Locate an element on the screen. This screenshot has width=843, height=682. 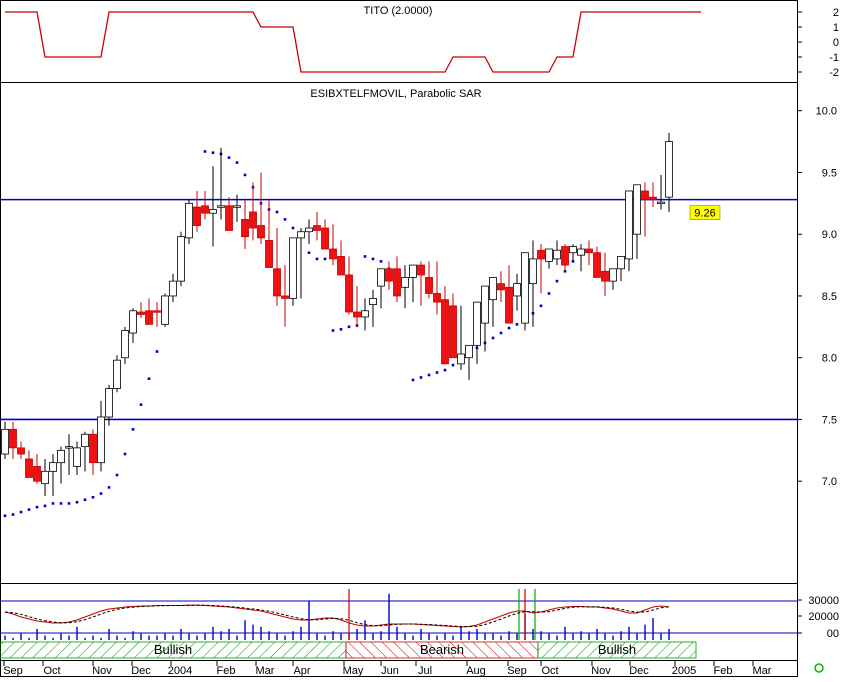
x-tick-label: Apr is located at coordinates (301, 671).